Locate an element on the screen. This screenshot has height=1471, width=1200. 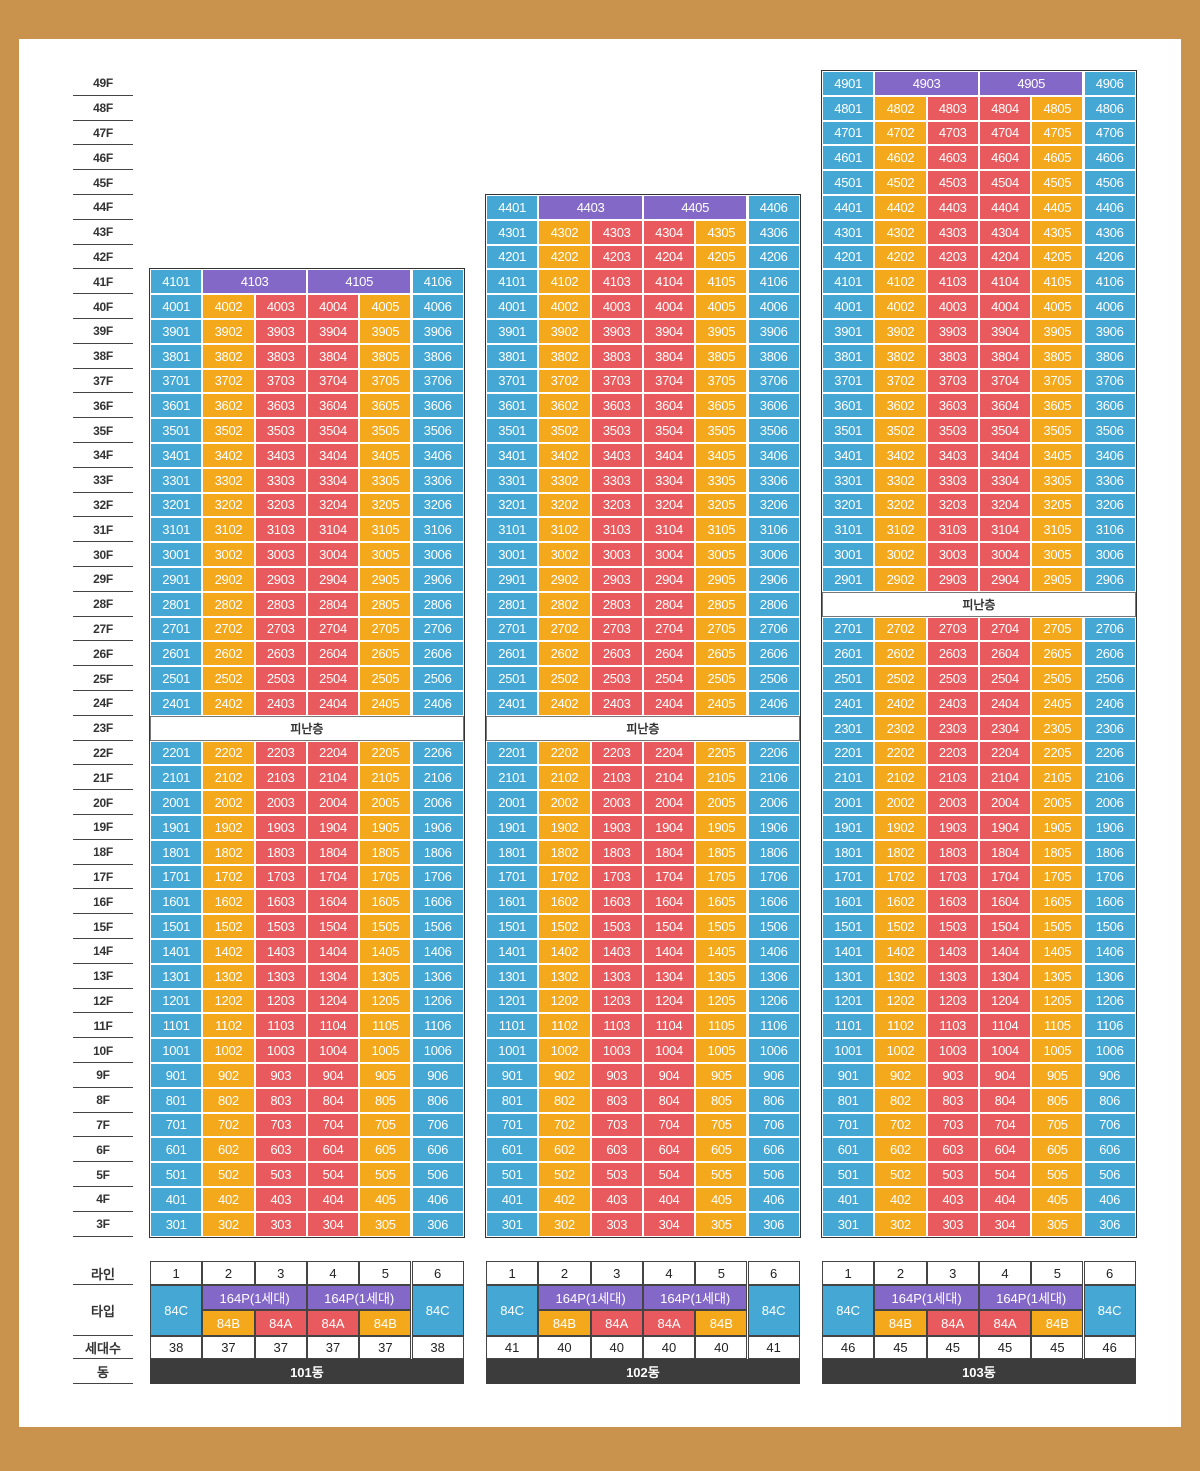
unit-cell: 3202 is located at coordinates (228, 505).